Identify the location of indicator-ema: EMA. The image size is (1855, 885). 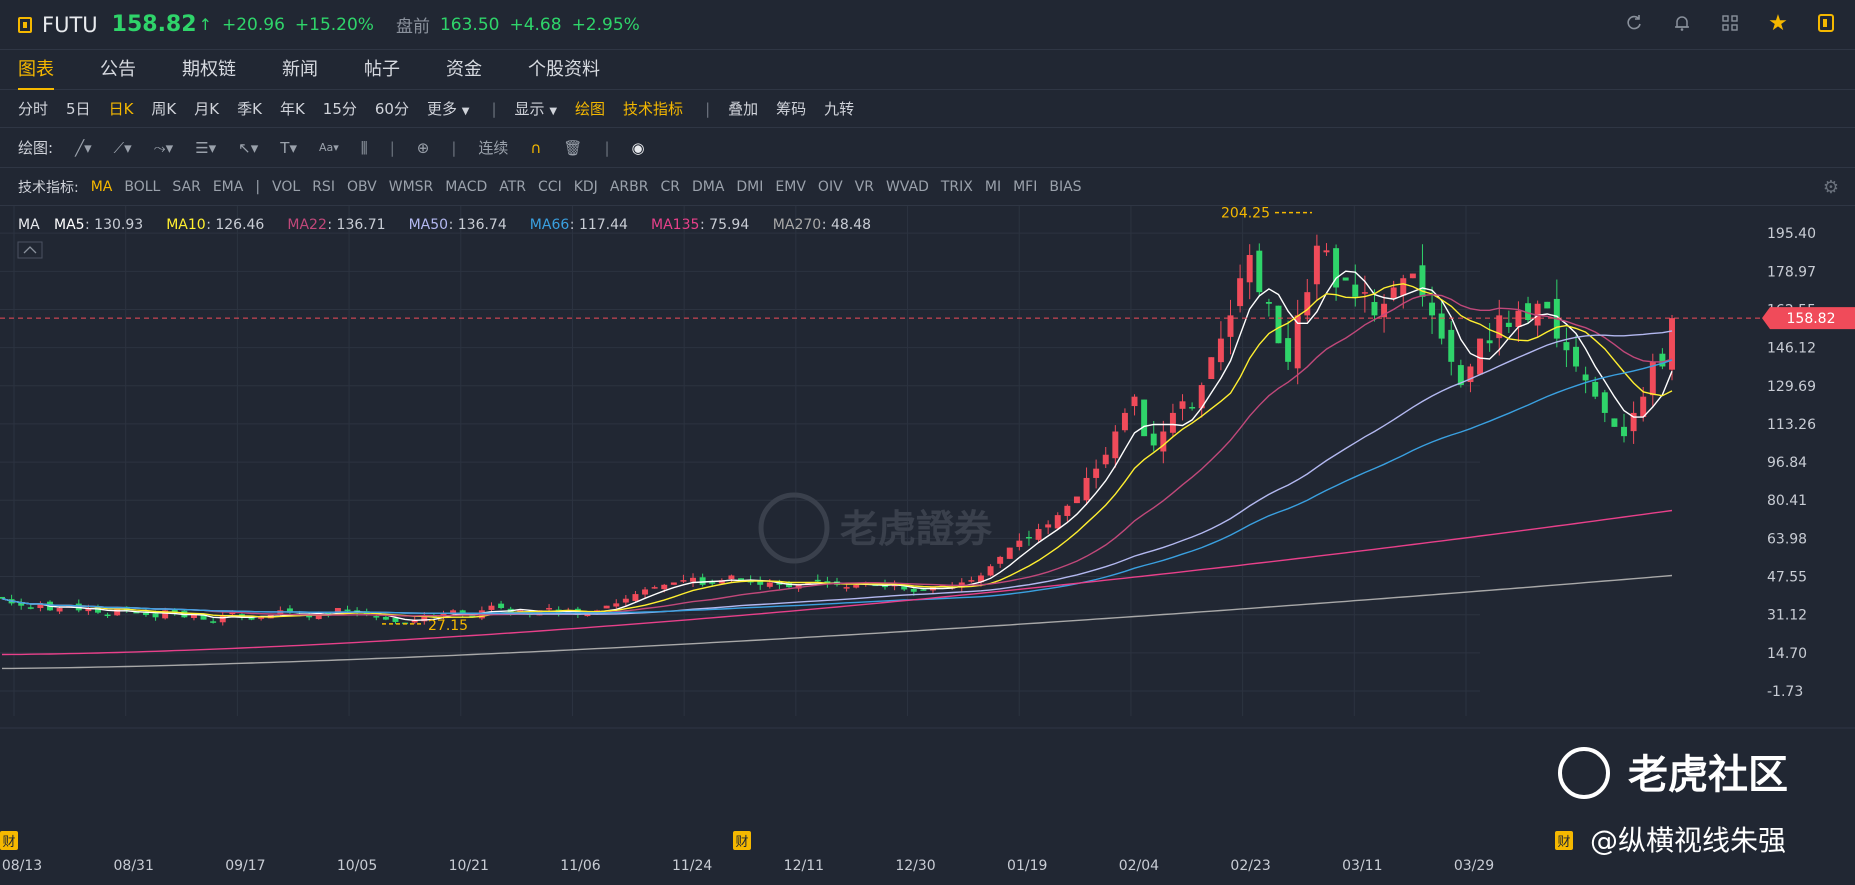
(228, 186).